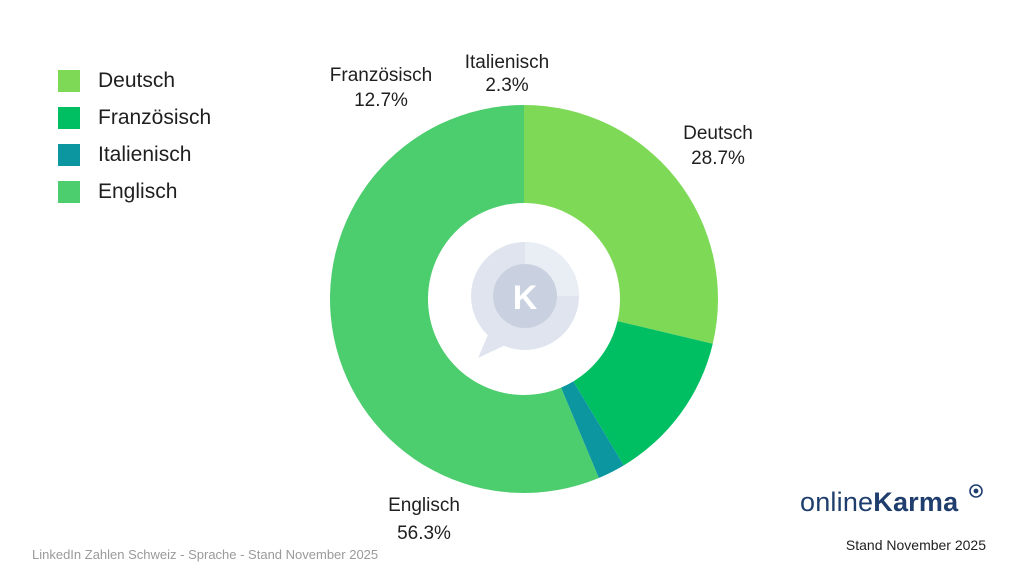 Image resolution: width=1024 pixels, height=576 pixels. Describe the element at coordinates (424, 505) in the screenshot. I see `slice-label-englisch: Englisch` at that location.